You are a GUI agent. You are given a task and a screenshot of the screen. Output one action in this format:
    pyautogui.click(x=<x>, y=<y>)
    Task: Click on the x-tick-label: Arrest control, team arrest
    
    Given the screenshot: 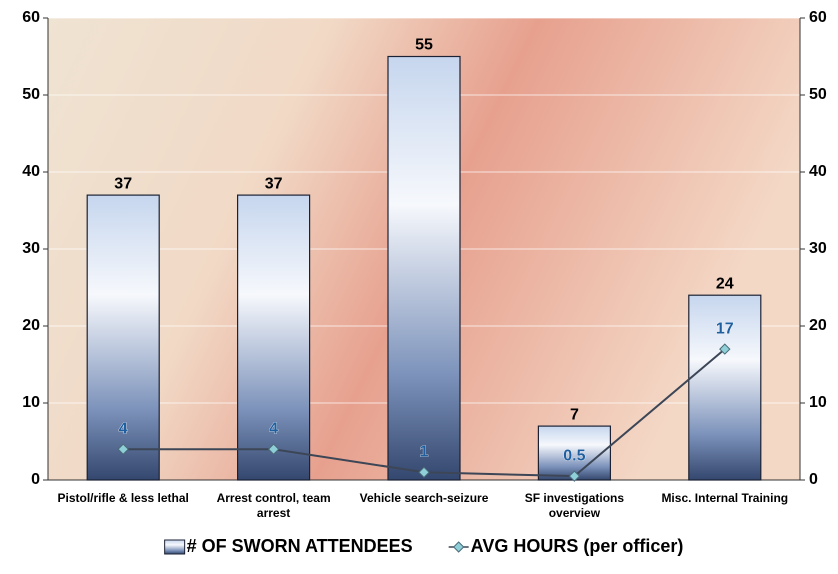 What is the action you would take?
    pyautogui.click(x=273, y=505)
    